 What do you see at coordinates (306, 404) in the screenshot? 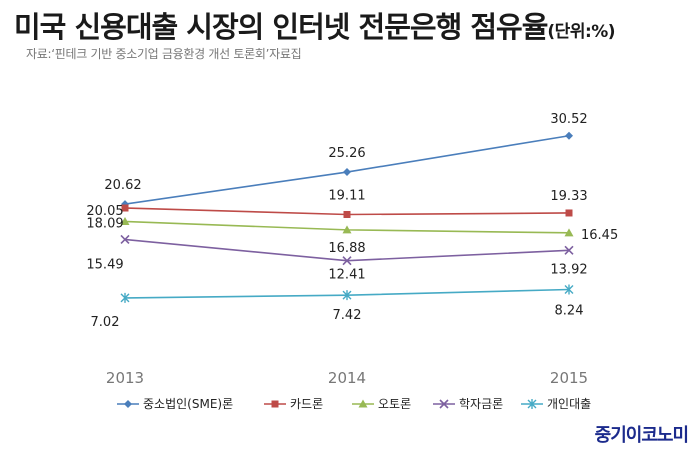
I see `legend-label: 카드론` at bounding box center [306, 404].